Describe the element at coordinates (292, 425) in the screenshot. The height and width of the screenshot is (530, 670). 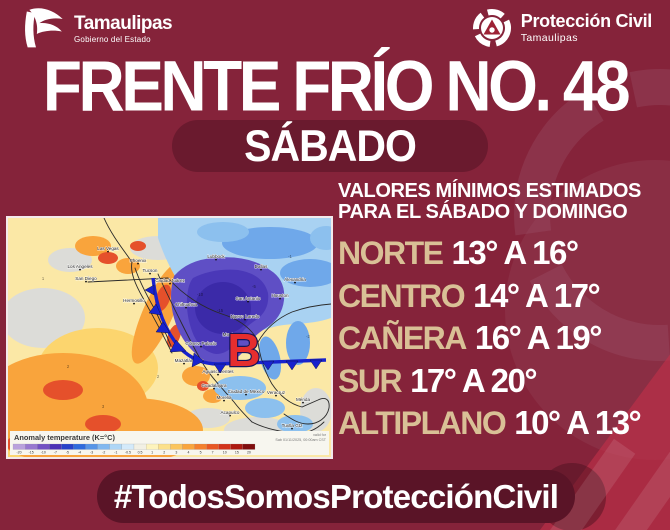
I see `svg-text: Tuxtla Gtz` at that location.